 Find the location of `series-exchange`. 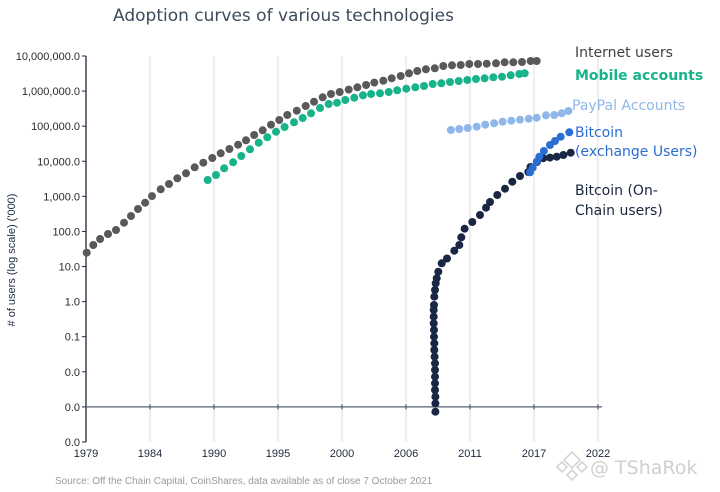

series-exchange is located at coordinates (550, 152).